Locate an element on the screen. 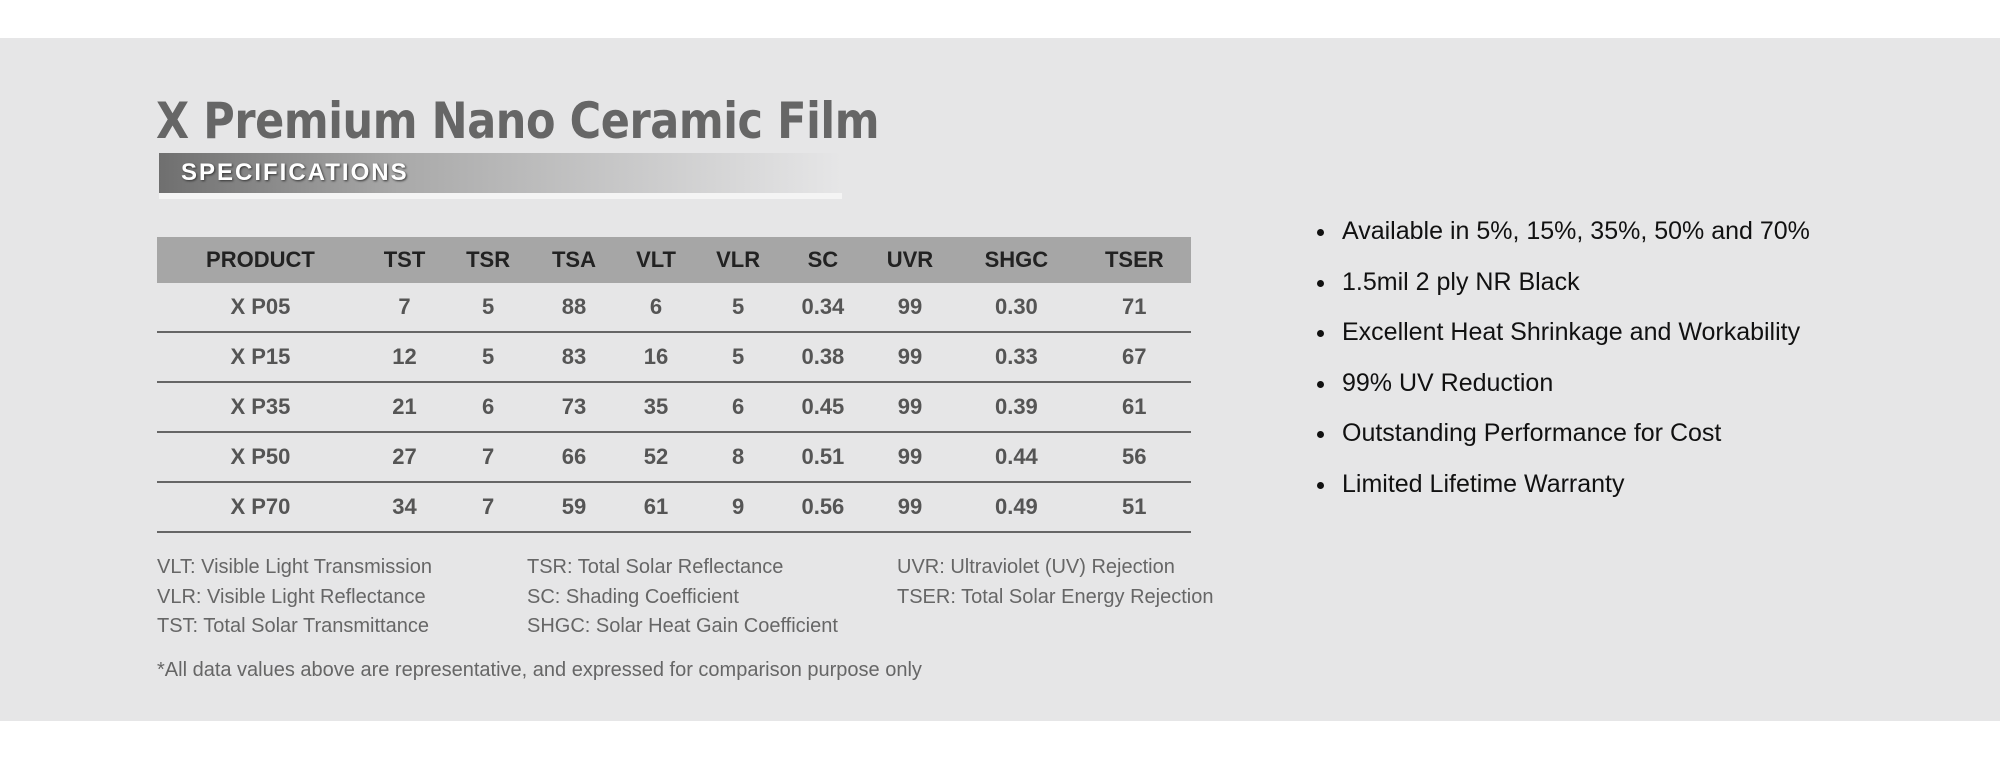  table-cell: 16 is located at coordinates (656, 357).